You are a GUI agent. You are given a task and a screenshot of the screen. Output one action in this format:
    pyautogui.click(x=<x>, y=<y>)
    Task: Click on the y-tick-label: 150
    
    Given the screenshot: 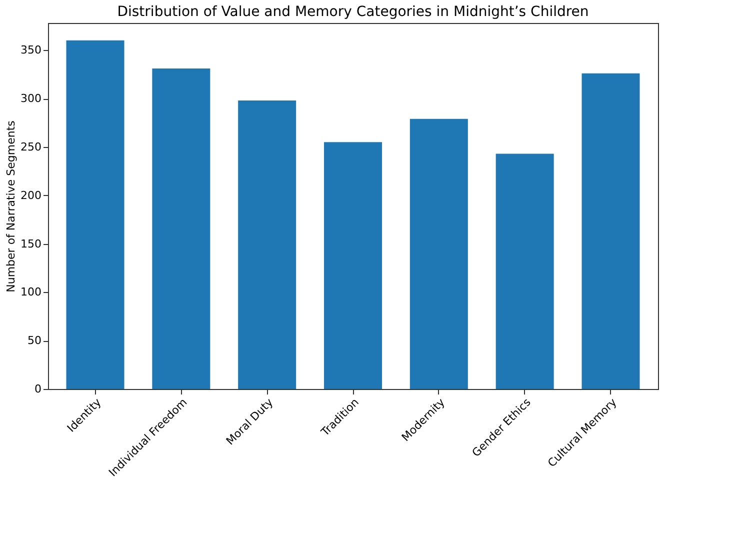 What is the action you would take?
    pyautogui.click(x=31, y=243)
    